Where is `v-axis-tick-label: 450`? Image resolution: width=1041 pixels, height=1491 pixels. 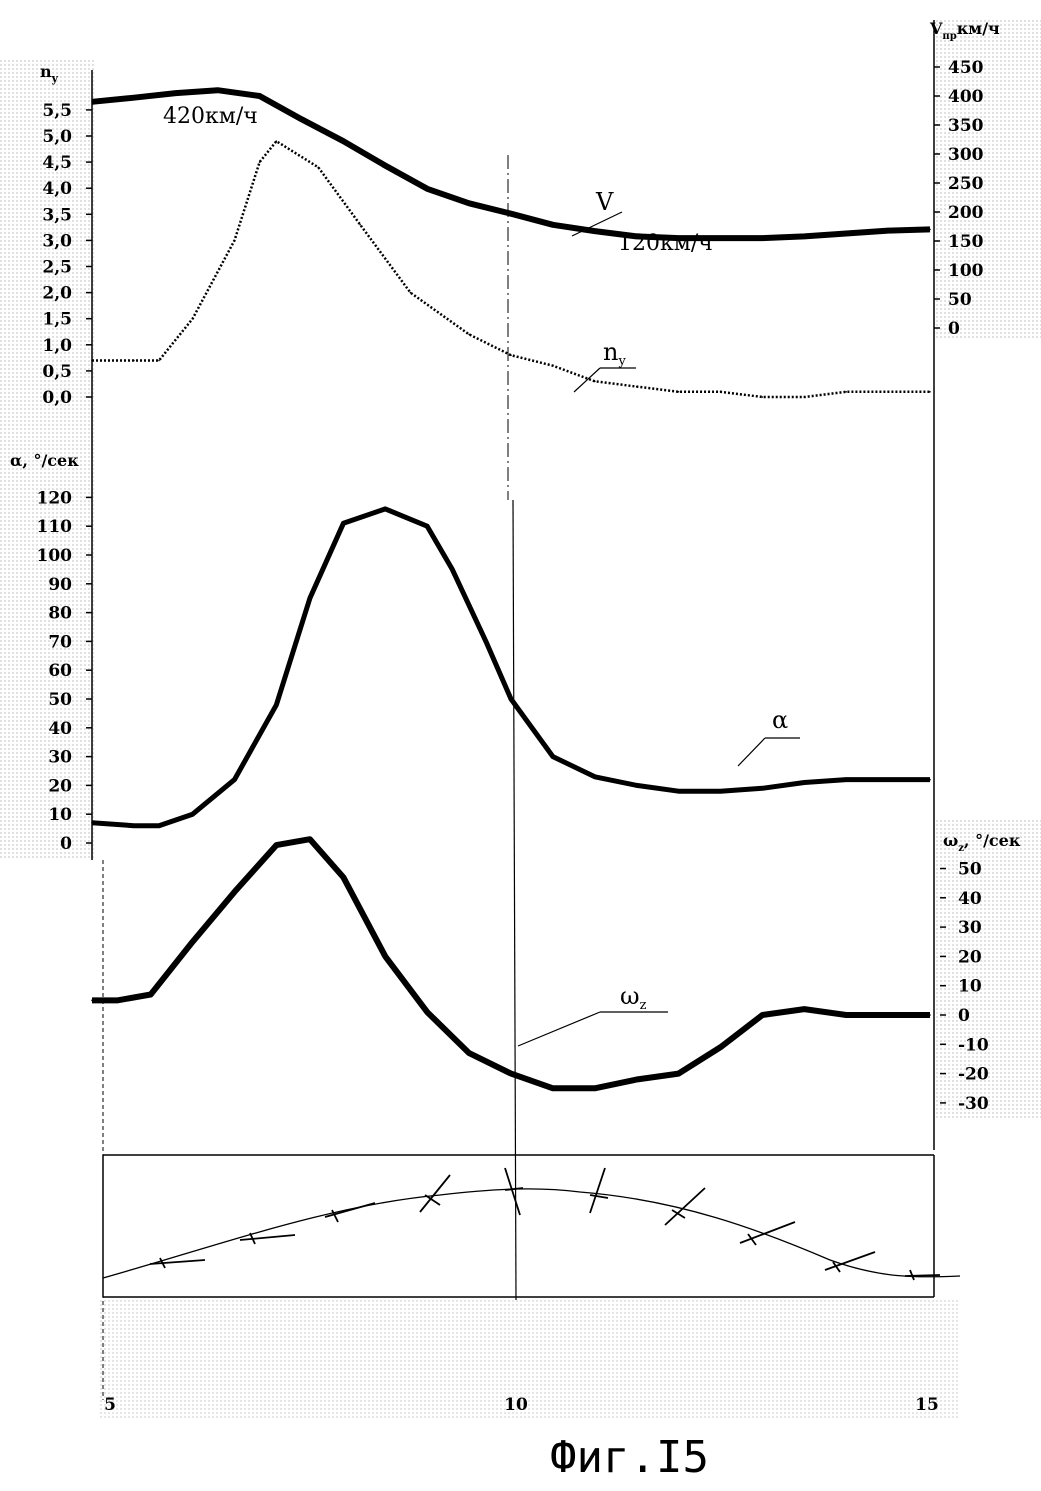 v-axis-tick-label: 450 is located at coordinates (966, 68).